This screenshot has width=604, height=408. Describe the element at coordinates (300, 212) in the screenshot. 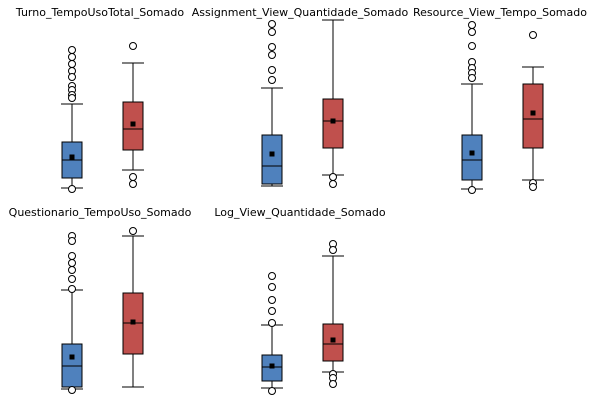

I see `panel-title: Log_View_Quantidade_Somado` at that location.